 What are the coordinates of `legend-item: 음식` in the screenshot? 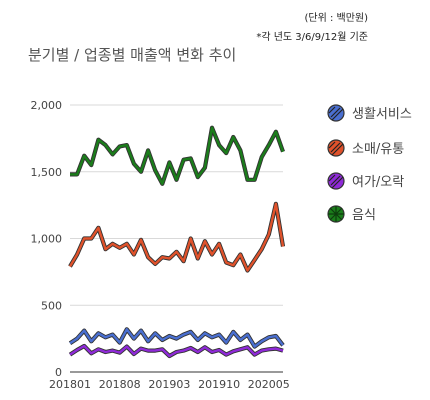 It's located at (351, 214).